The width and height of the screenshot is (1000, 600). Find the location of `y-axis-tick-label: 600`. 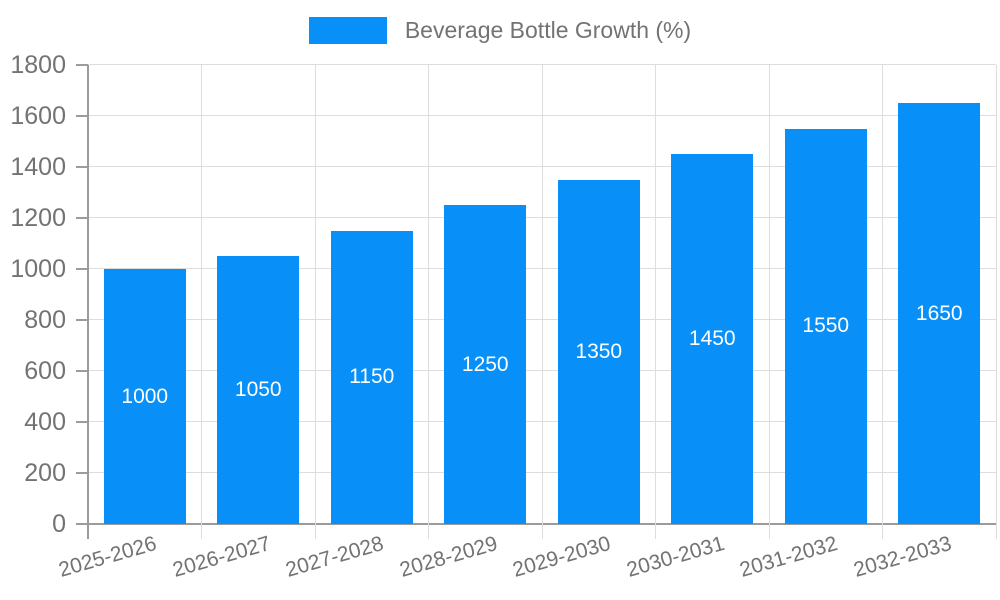

y-axis-tick-label: 600 is located at coordinates (45, 371).